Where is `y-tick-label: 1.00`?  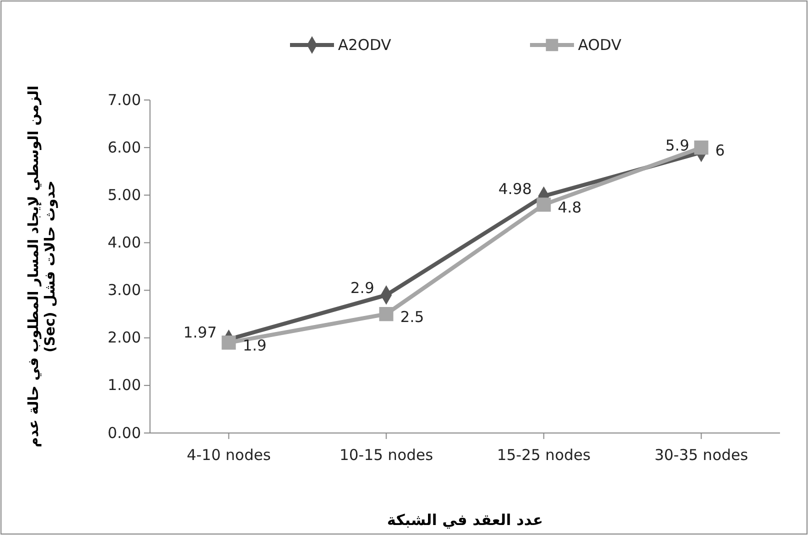
y-tick-label: 1.00 is located at coordinates (124, 385).